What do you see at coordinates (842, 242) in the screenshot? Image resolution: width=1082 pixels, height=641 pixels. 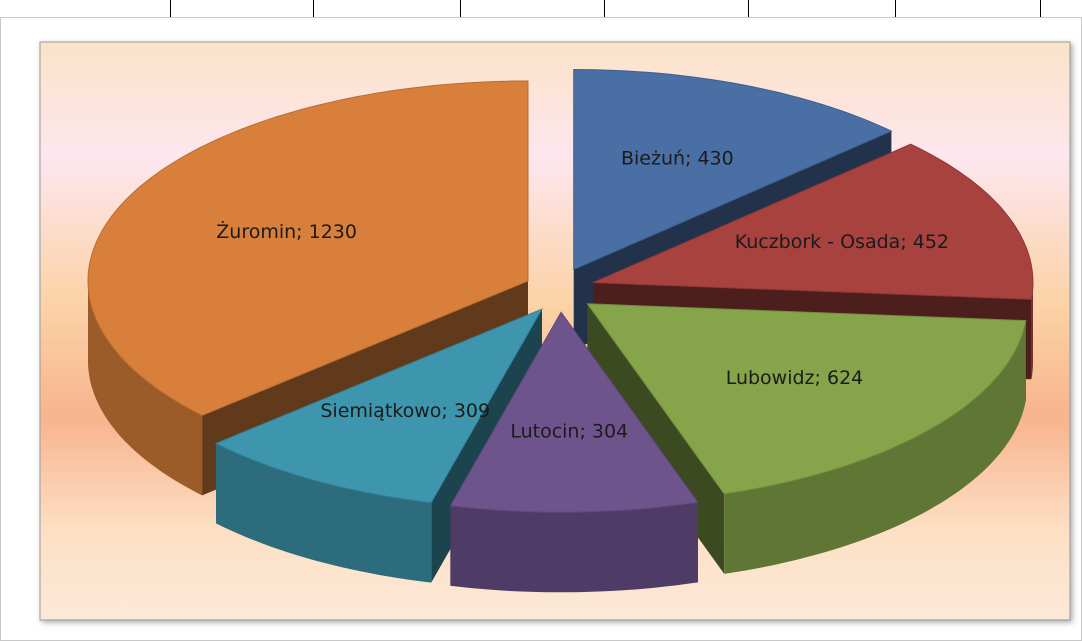 I see `data-label: Kuczbork - Osada; 452` at bounding box center [842, 242].